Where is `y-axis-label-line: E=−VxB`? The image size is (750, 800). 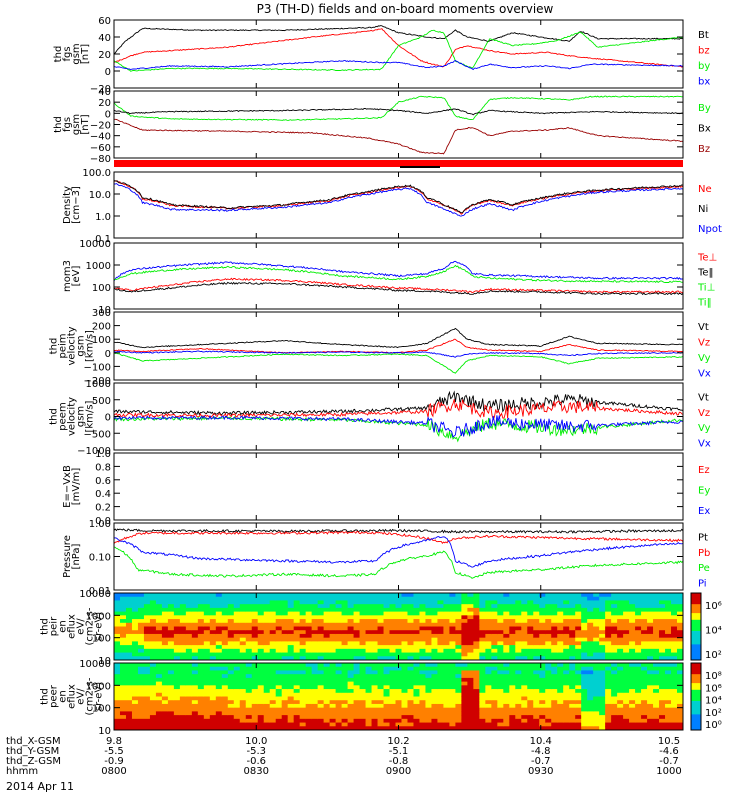
y-axis-label-line: E=−VxB is located at coordinates (67, 486).